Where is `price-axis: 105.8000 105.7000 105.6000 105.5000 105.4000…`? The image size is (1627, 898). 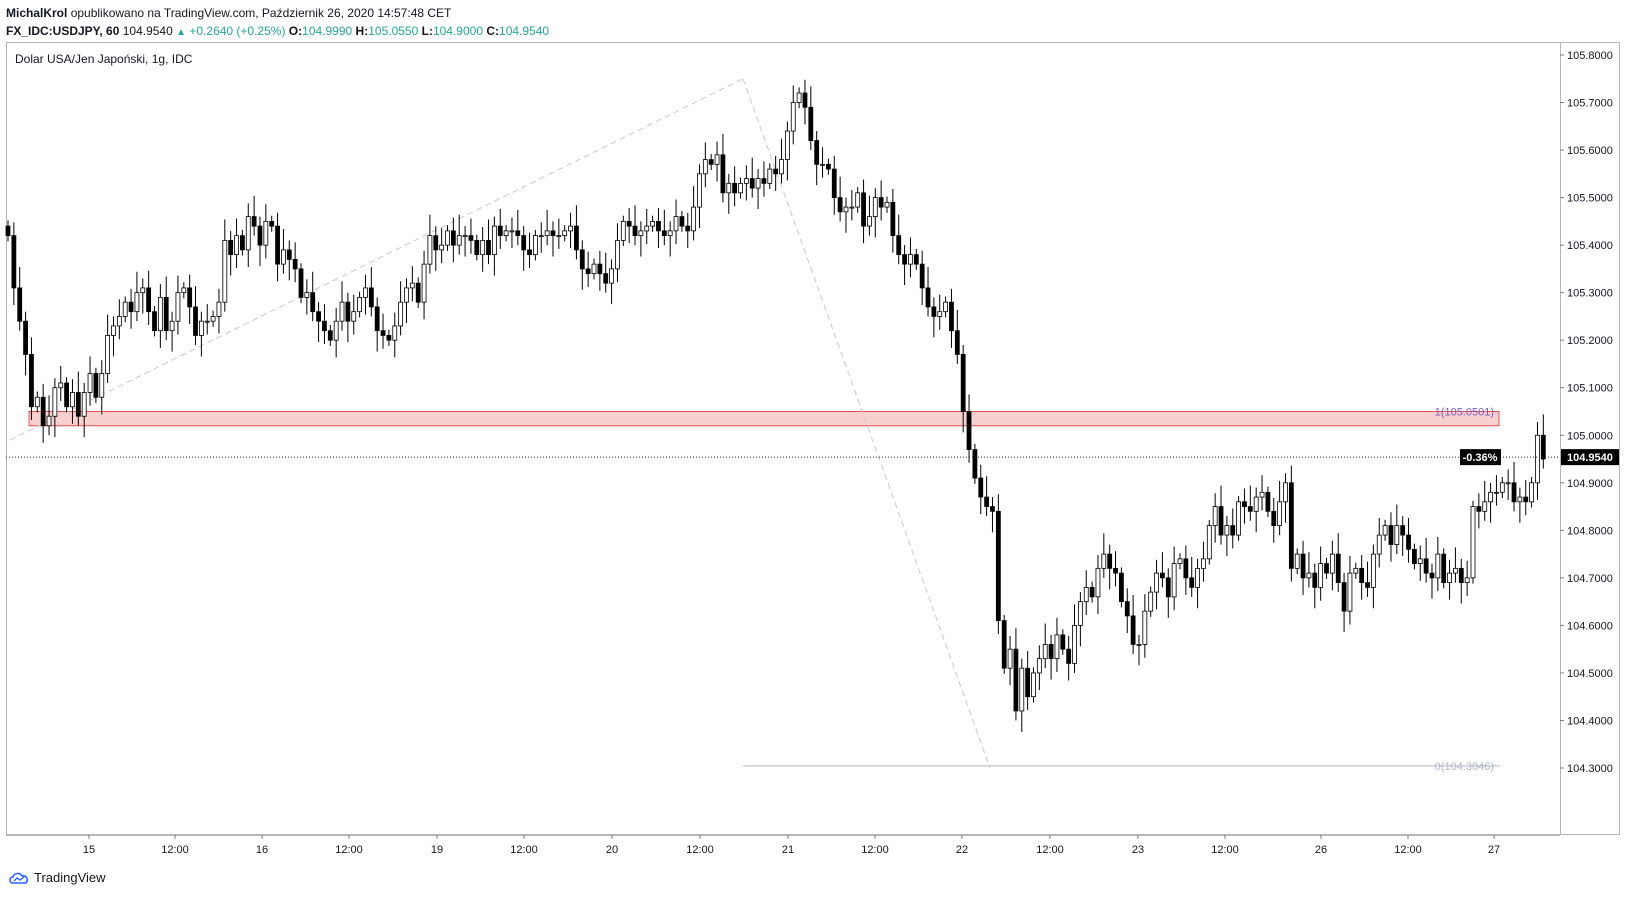 price-axis: 105.8000 105.7000 105.6000 105.5000 105.4000… is located at coordinates (1539, 412).